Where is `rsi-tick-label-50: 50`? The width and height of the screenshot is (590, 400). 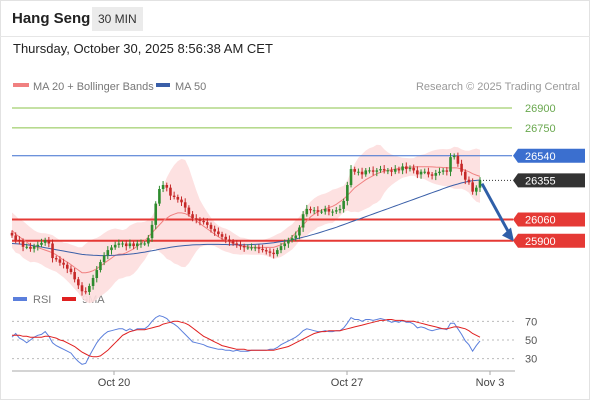
rsi-tick-label-50: 50 is located at coordinates (531, 341).